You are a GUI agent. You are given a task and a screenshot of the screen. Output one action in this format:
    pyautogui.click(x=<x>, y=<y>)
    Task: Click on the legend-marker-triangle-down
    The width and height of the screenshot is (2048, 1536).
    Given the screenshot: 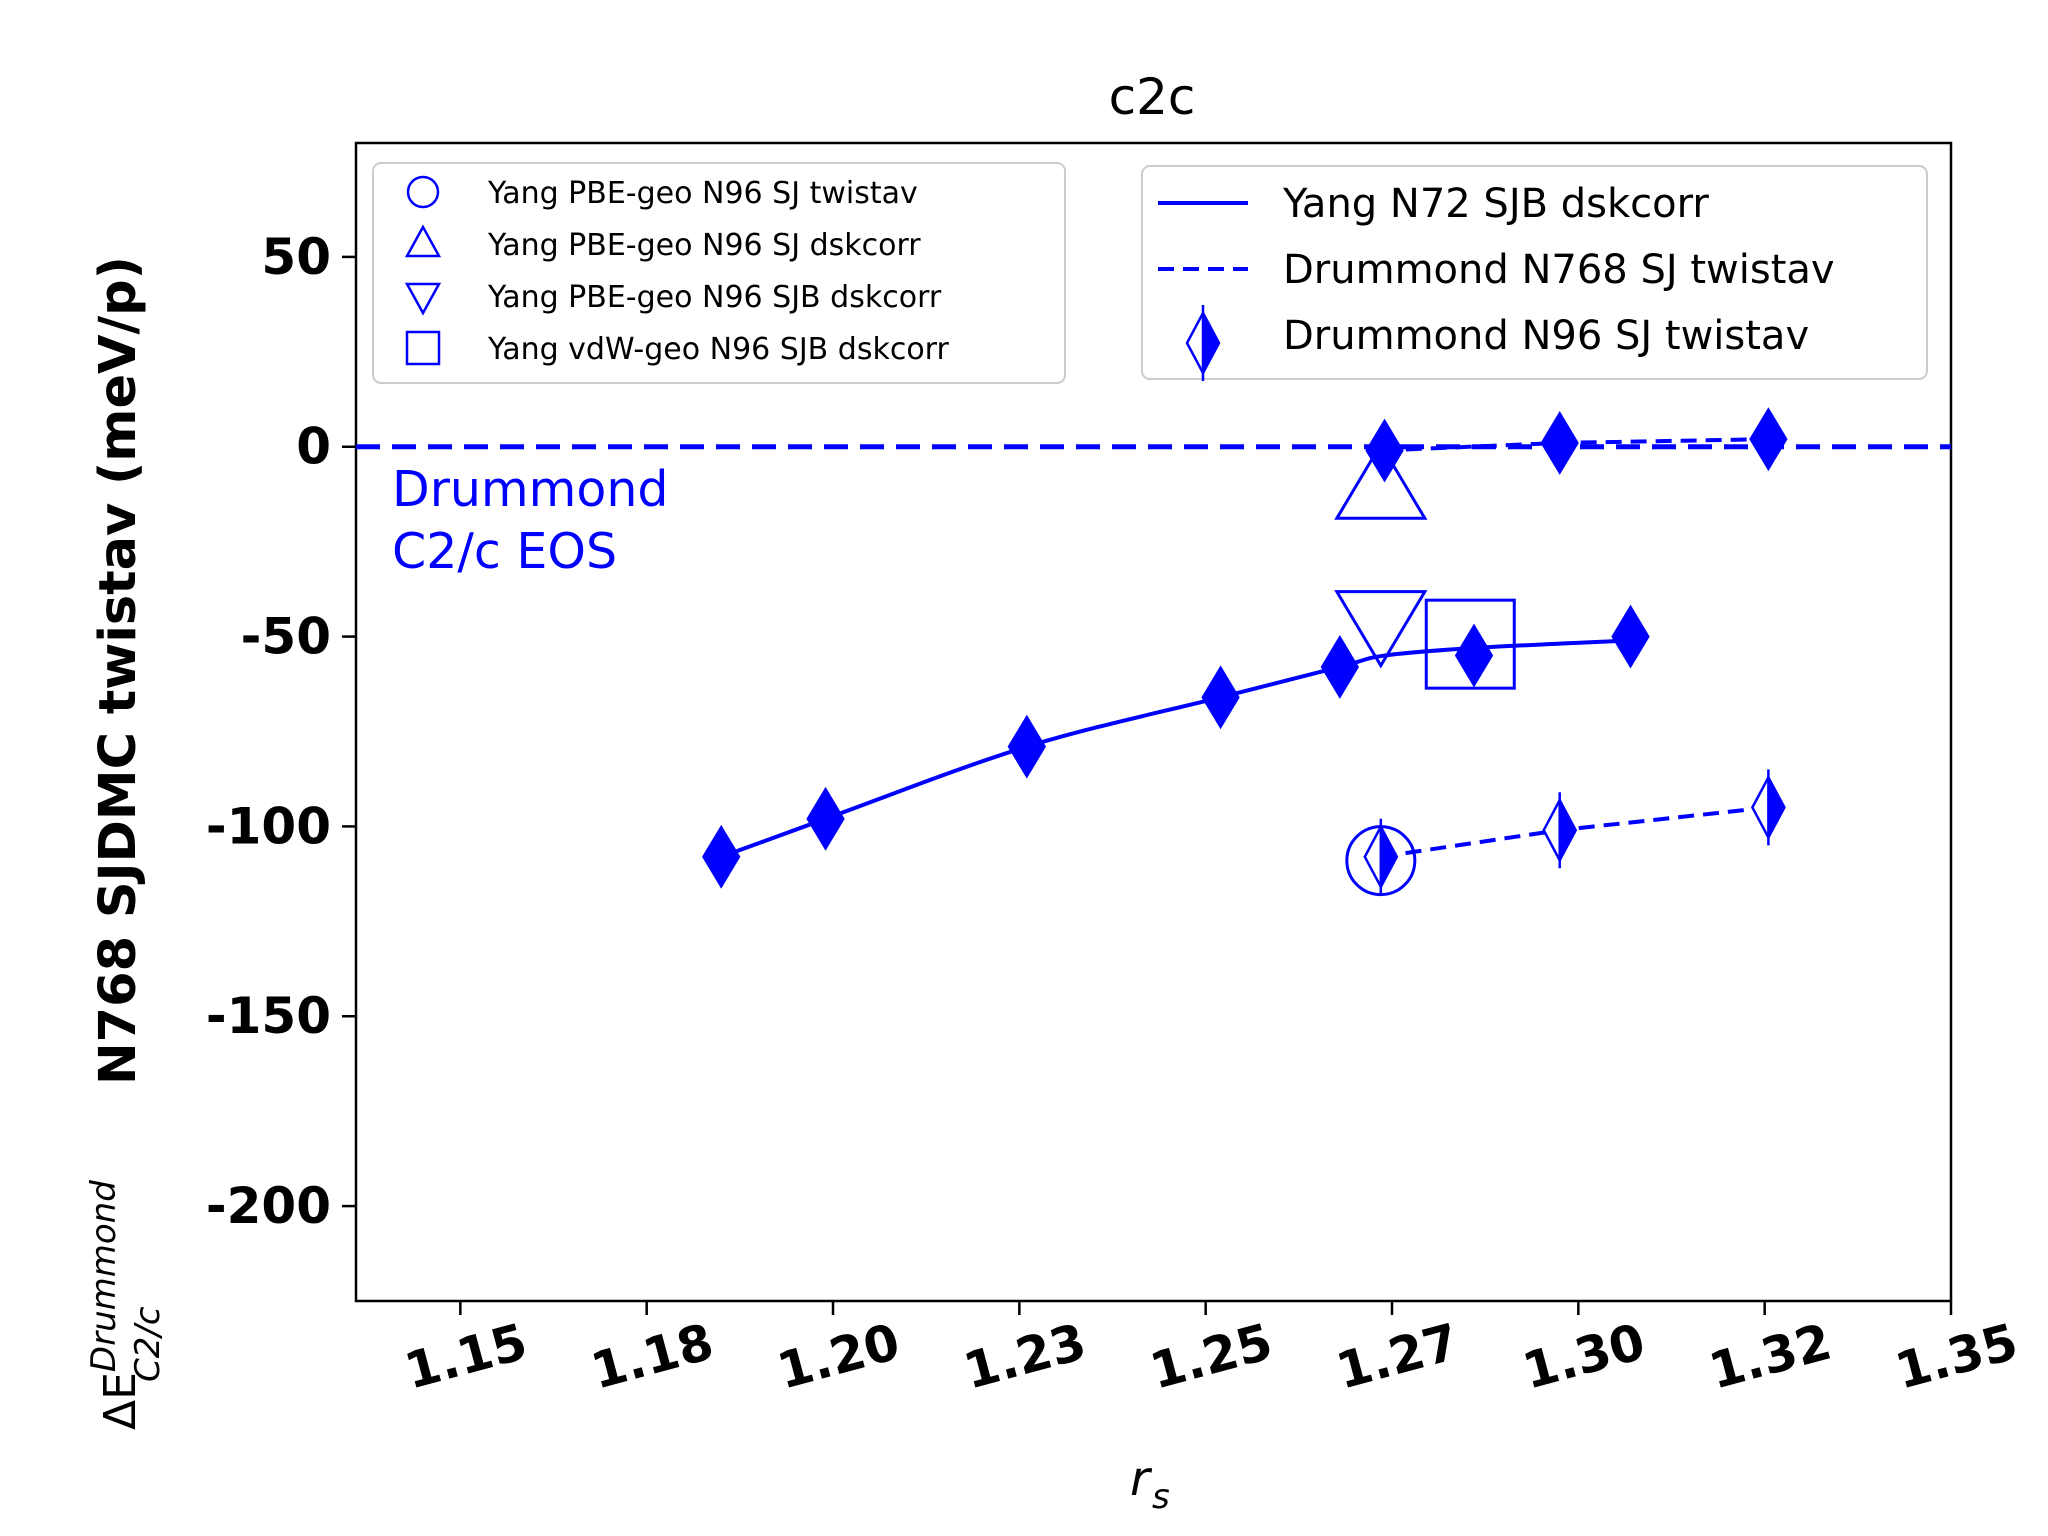 What is the action you would take?
    pyautogui.click(x=423, y=299)
    